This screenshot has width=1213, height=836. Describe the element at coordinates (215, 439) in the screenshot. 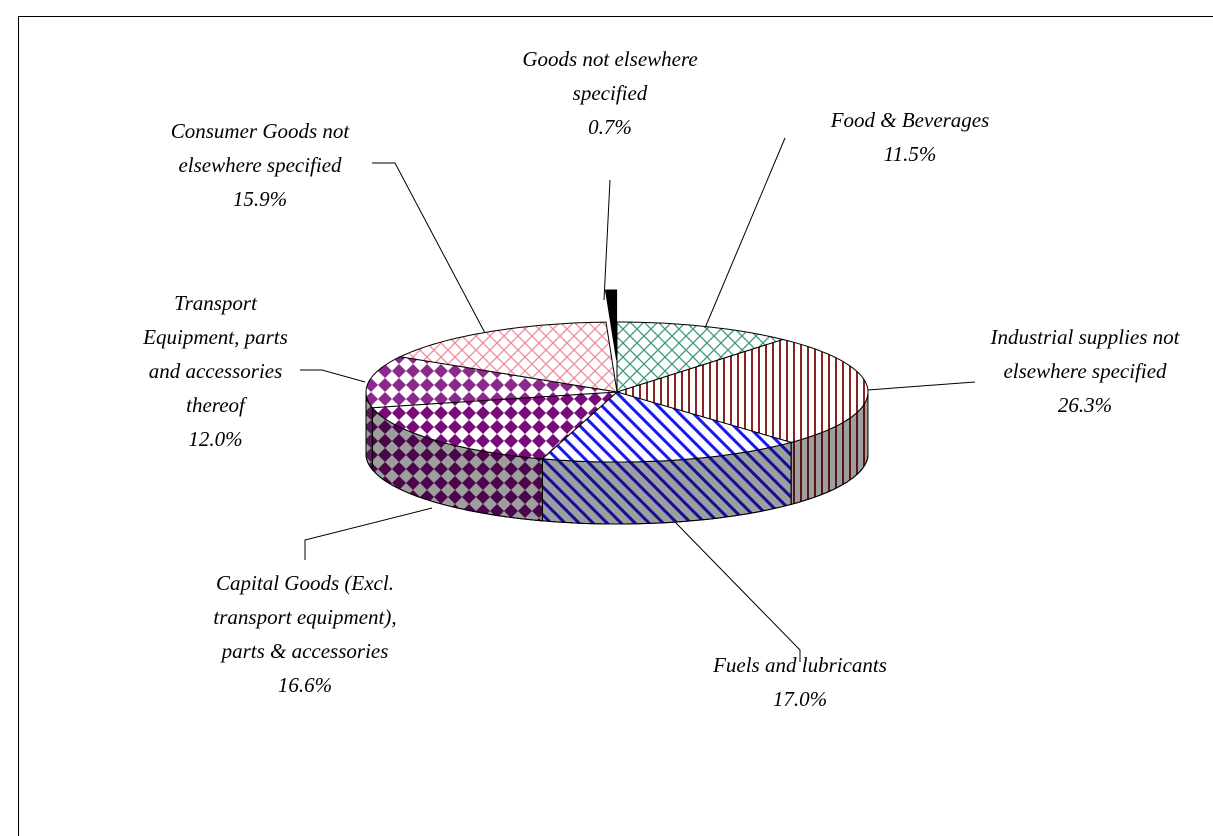

I see `value-label: 12.0%` at that location.